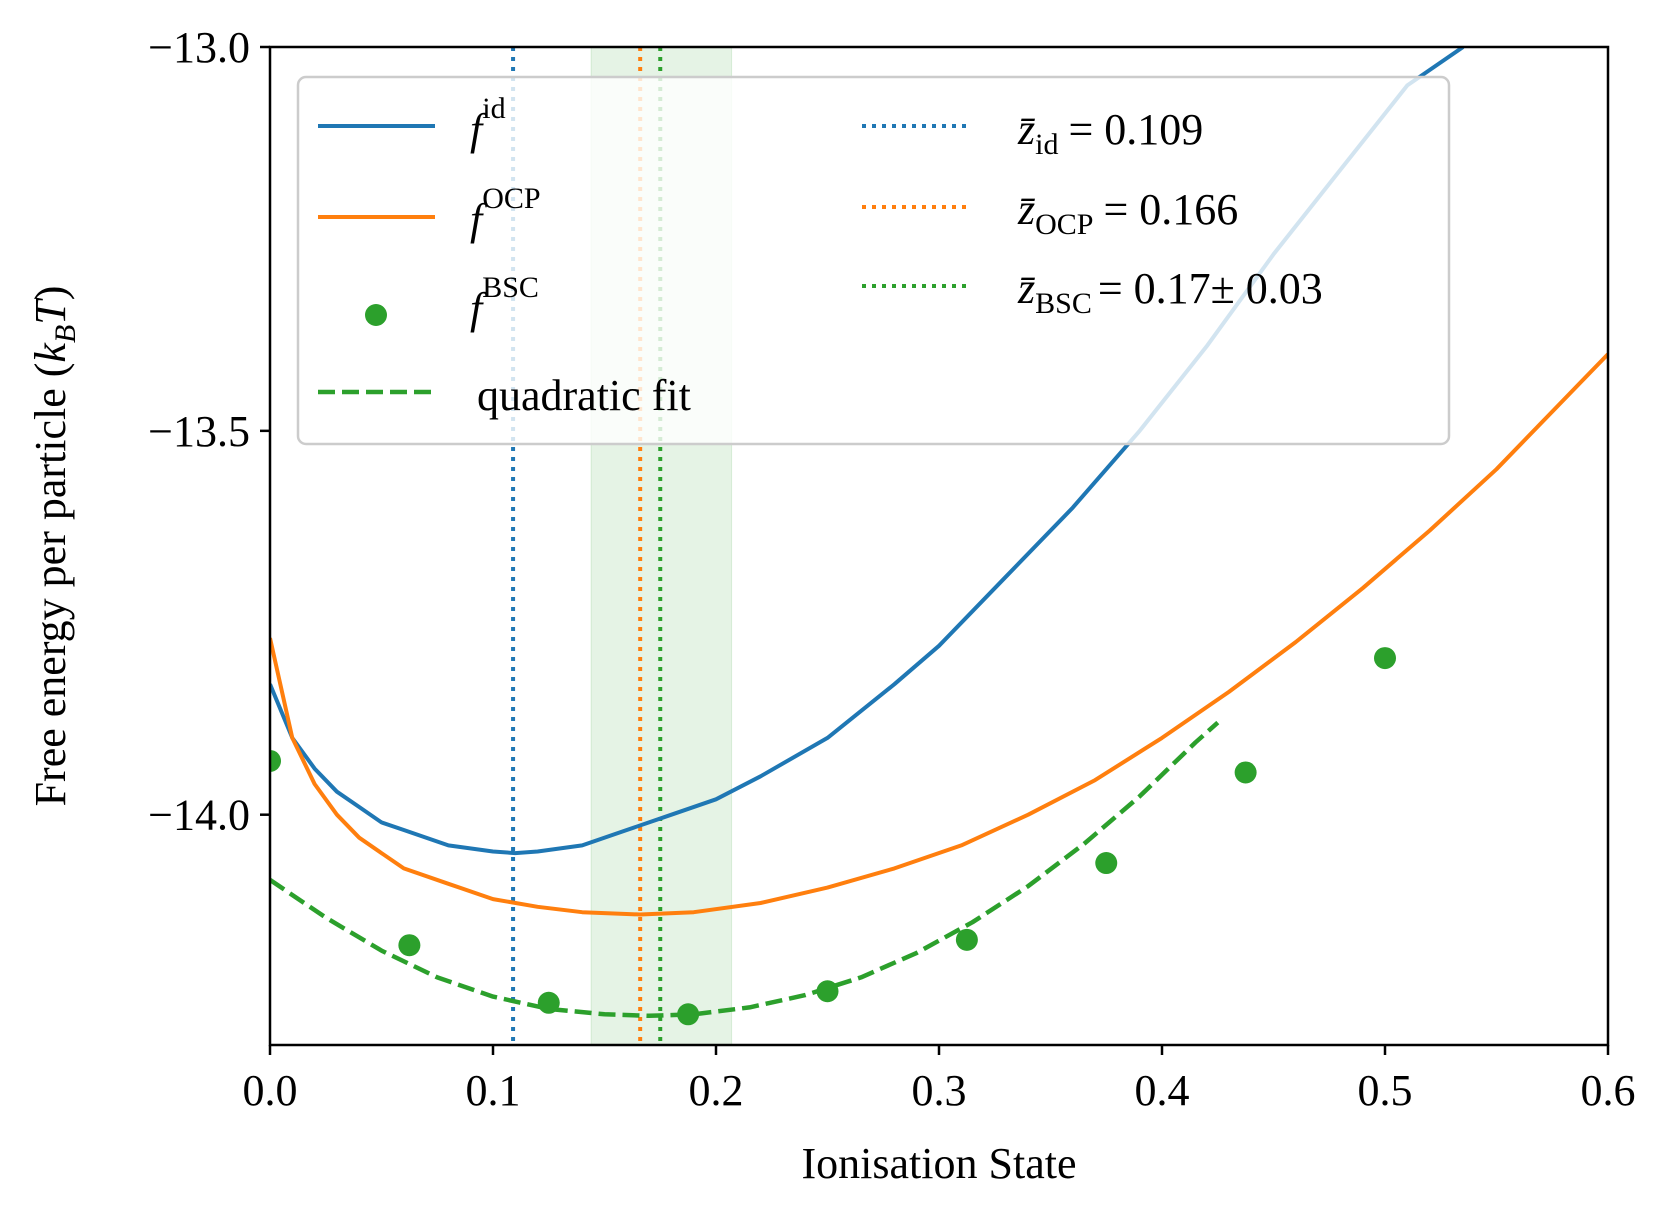 The width and height of the screenshot is (1663, 1213). What do you see at coordinates (1110, 133) in the screenshot?
I see `legend-label-zbar-id: z̄id = 0.109` at bounding box center [1110, 133].